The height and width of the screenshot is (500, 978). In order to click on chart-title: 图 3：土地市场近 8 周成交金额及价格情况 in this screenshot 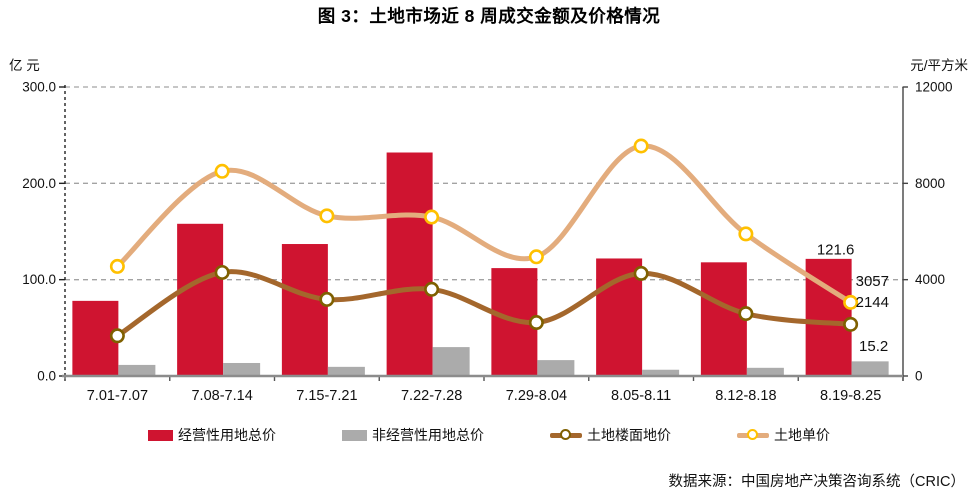, I will do `click(489, 16)`.